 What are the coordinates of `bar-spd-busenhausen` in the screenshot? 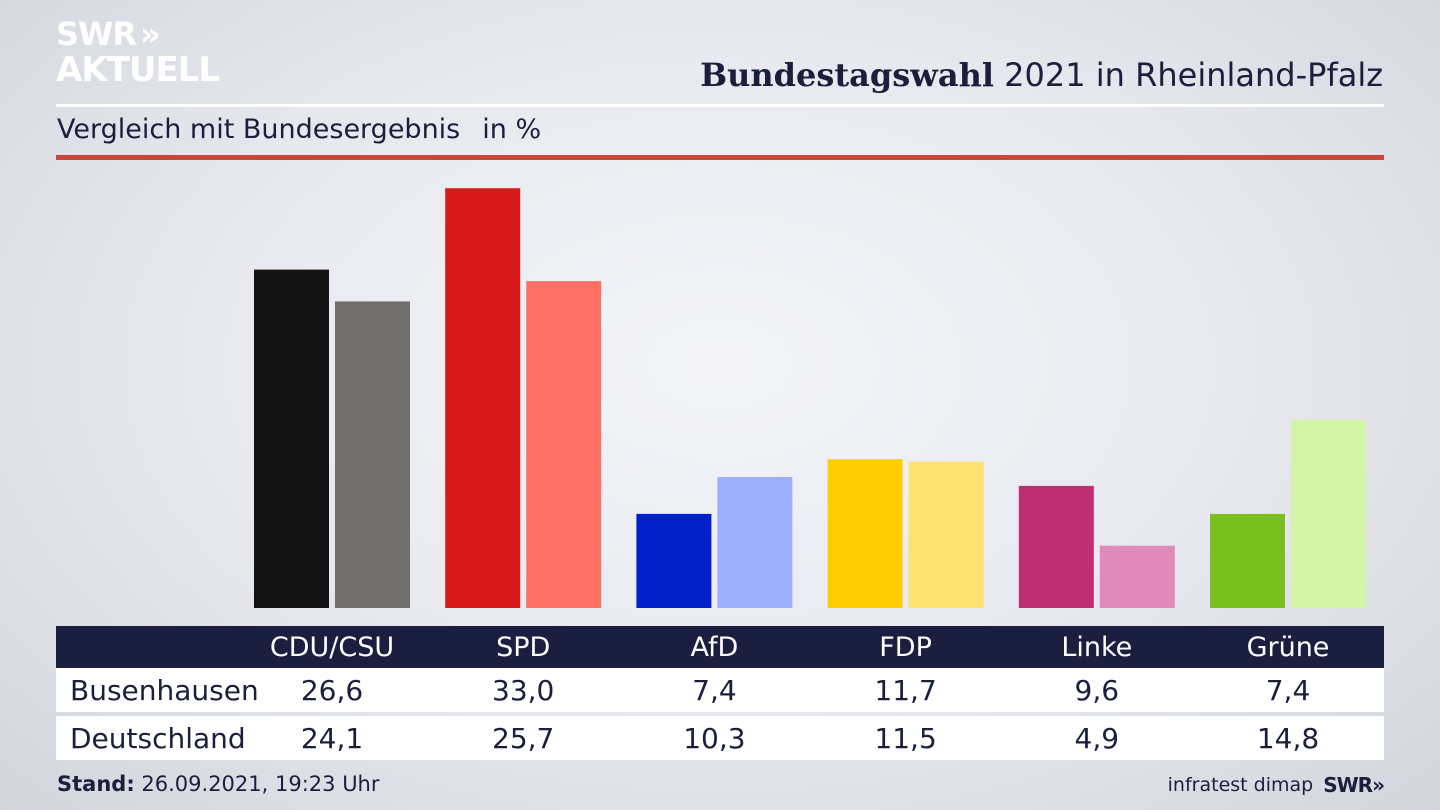 It's located at (483, 398).